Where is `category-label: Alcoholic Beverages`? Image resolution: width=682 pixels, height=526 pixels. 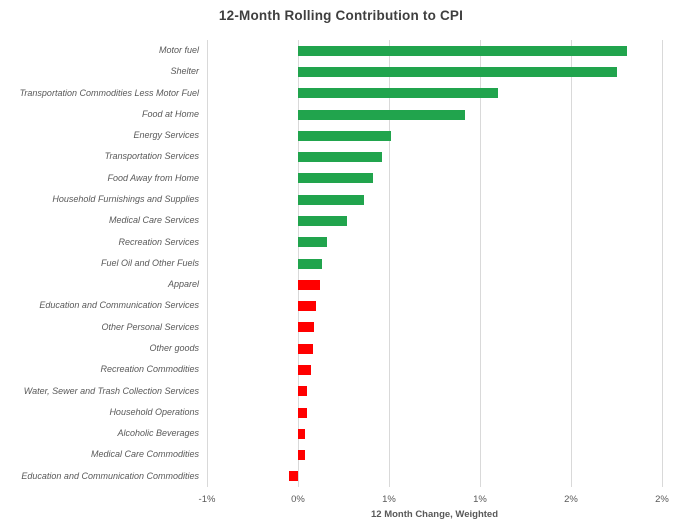 category-label: Alcoholic Beverages is located at coordinates (158, 433).